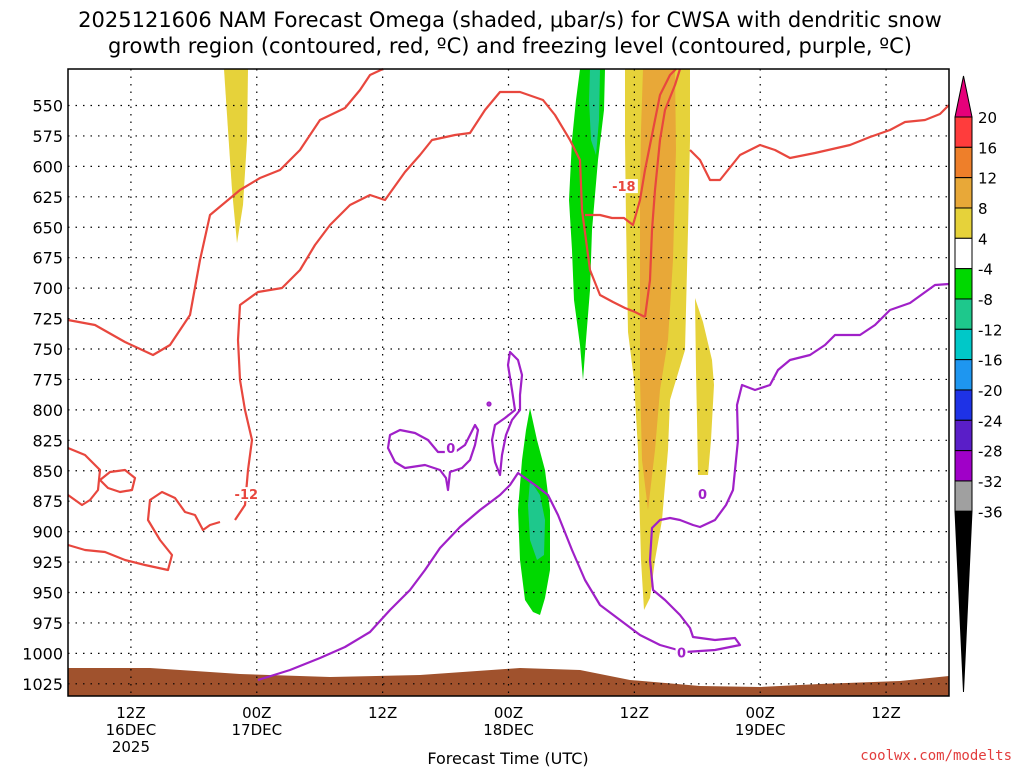 This screenshot has width=1024, height=768. Describe the element at coordinates (985, 300) in the screenshot. I see `colorbar-label: -8` at that location.